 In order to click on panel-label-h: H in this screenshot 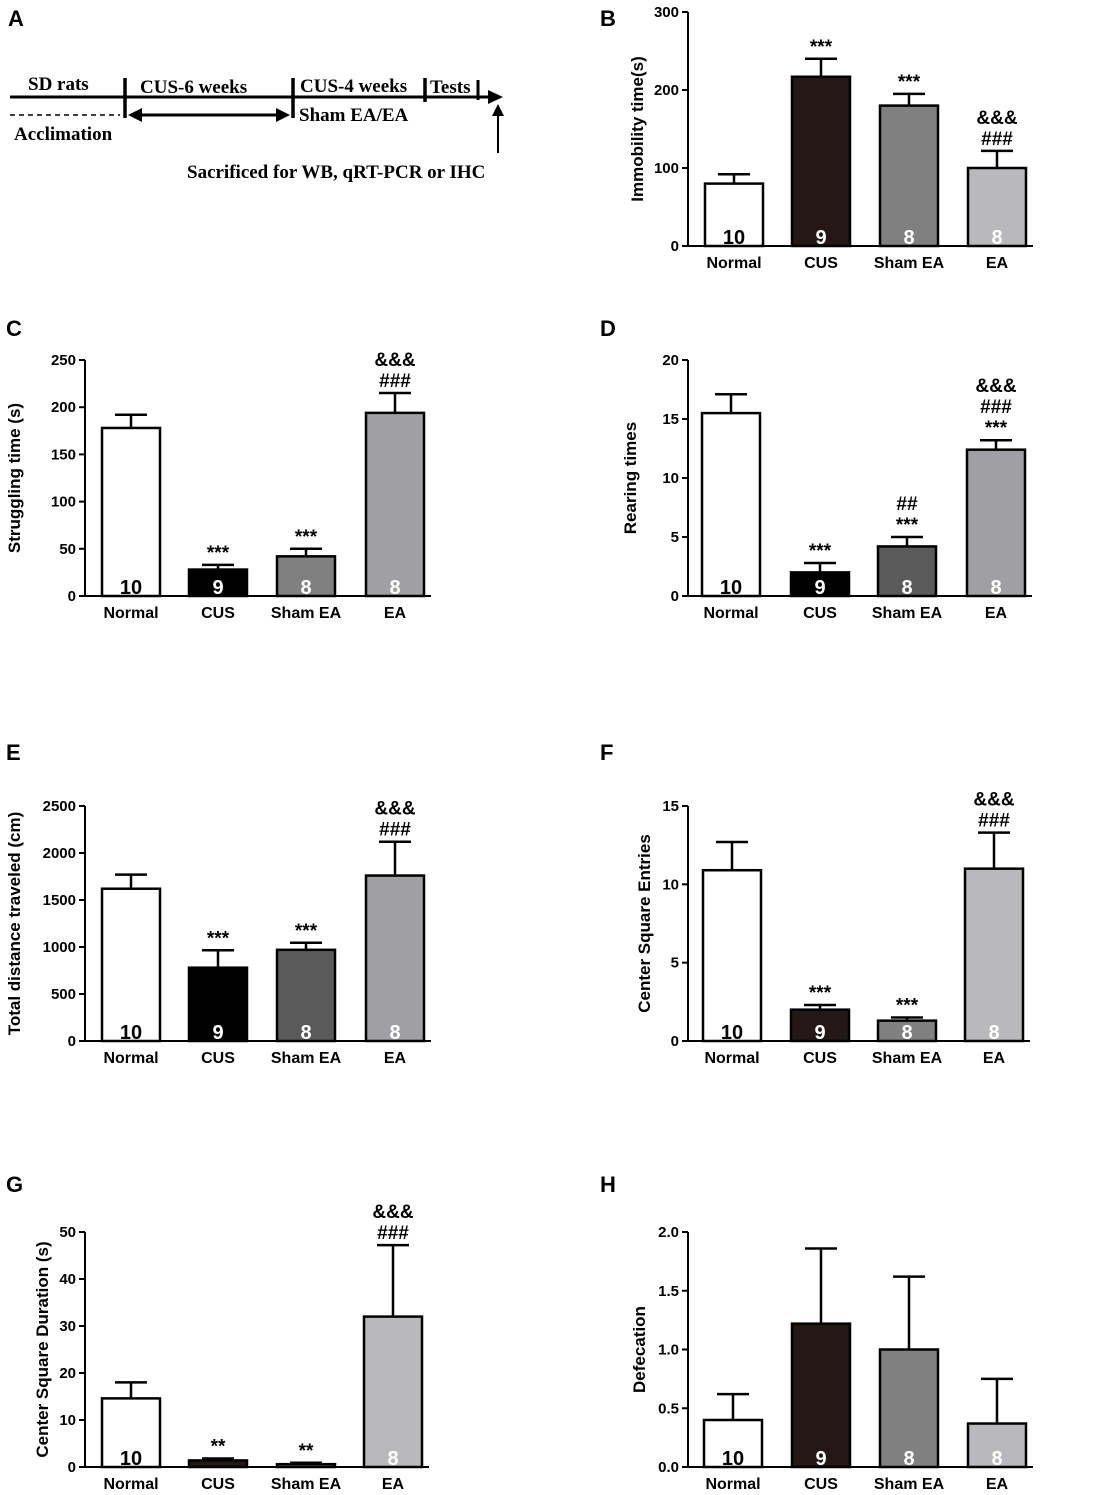, I will do `click(608, 1184)`.